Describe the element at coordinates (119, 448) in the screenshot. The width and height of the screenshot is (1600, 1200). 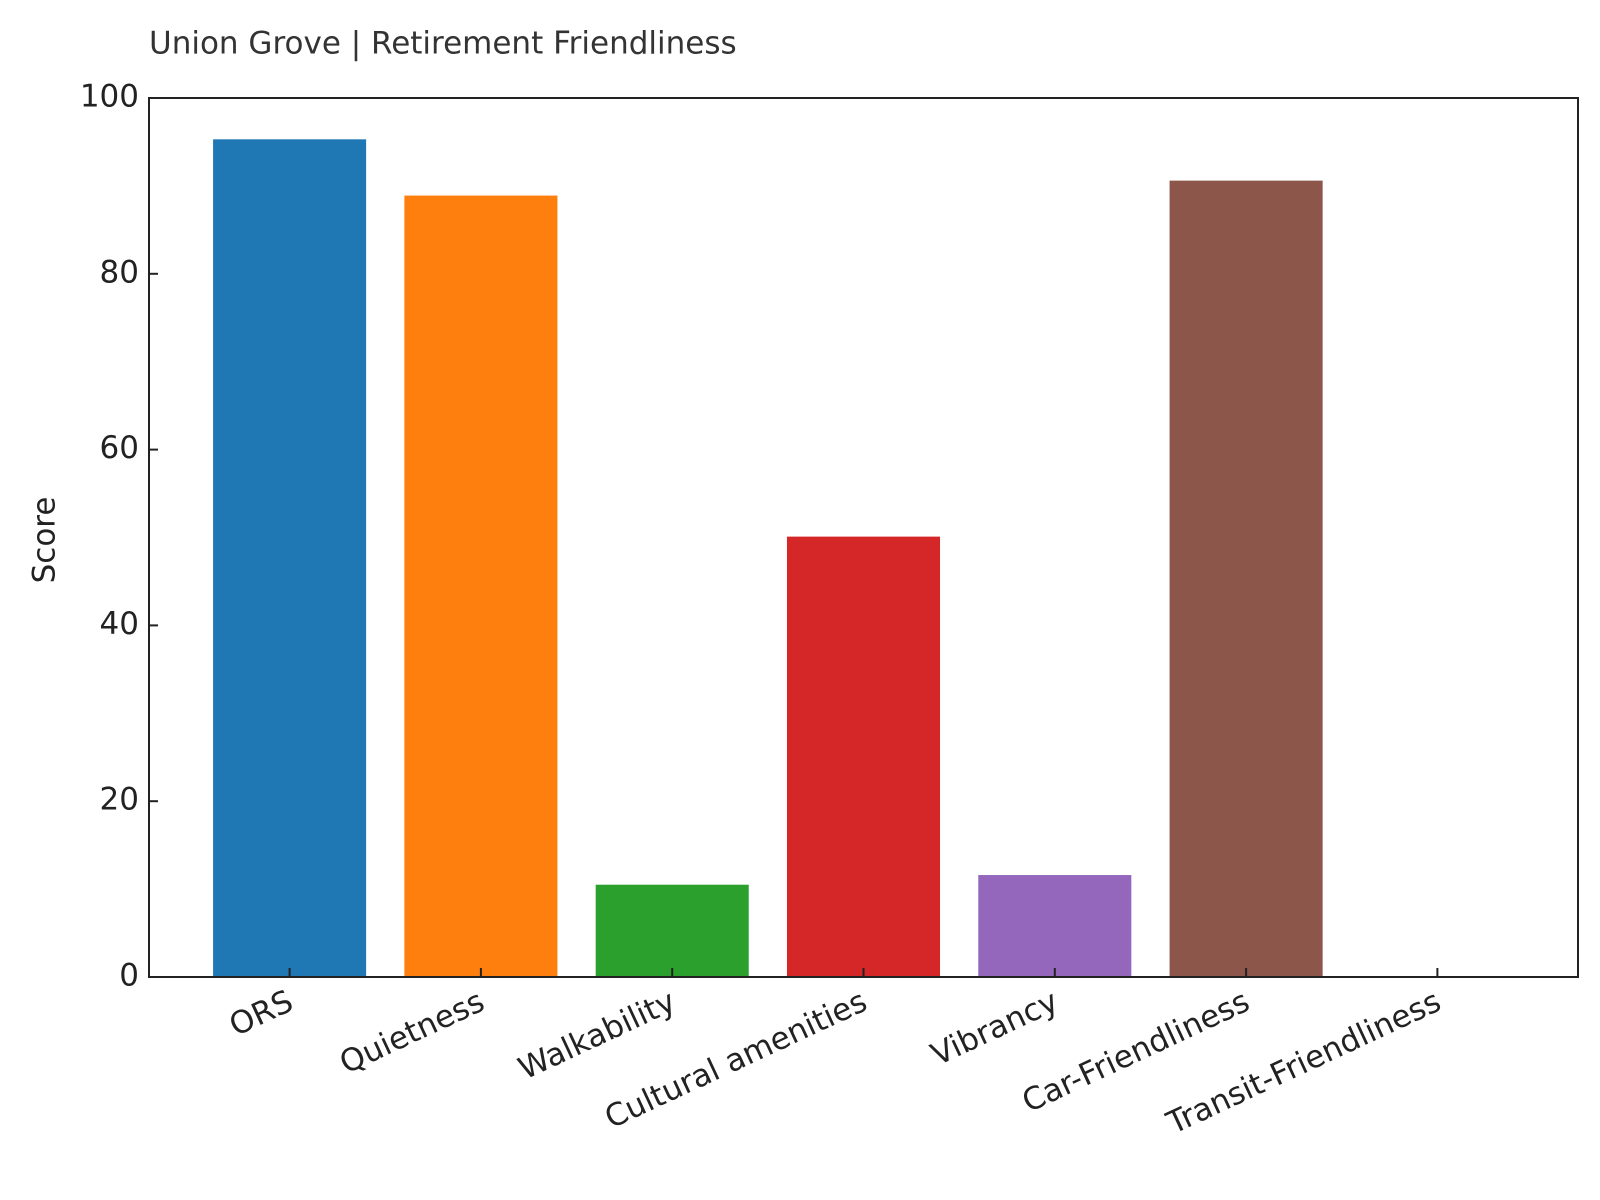
I see `y-tick-label: 60` at that location.